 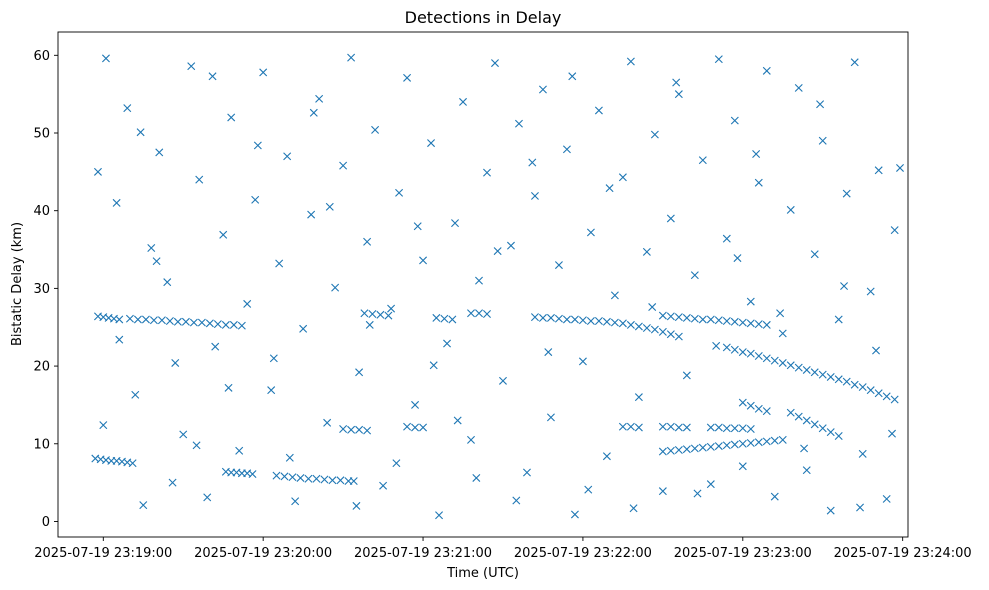 I want to click on y-tick-label: 60, so click(x=41, y=56).